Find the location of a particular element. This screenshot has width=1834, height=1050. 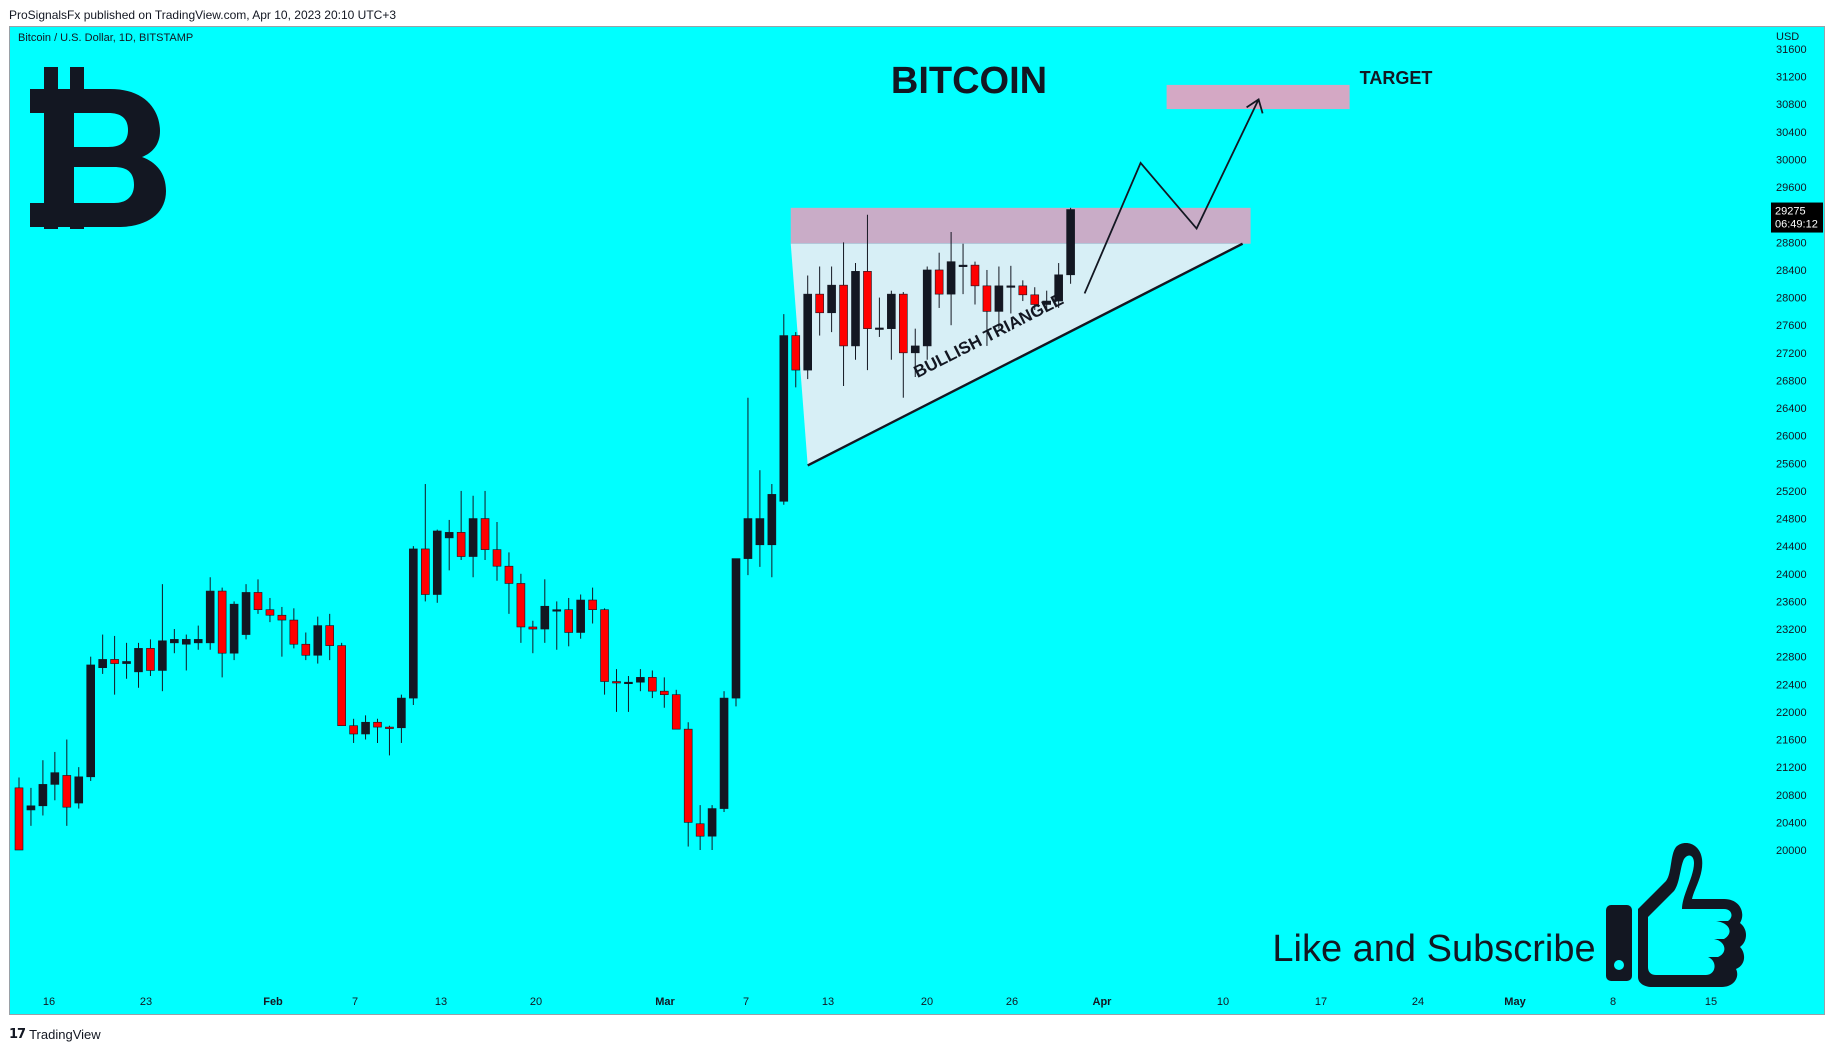

y-tick-label: 21600 is located at coordinates (1791, 741).